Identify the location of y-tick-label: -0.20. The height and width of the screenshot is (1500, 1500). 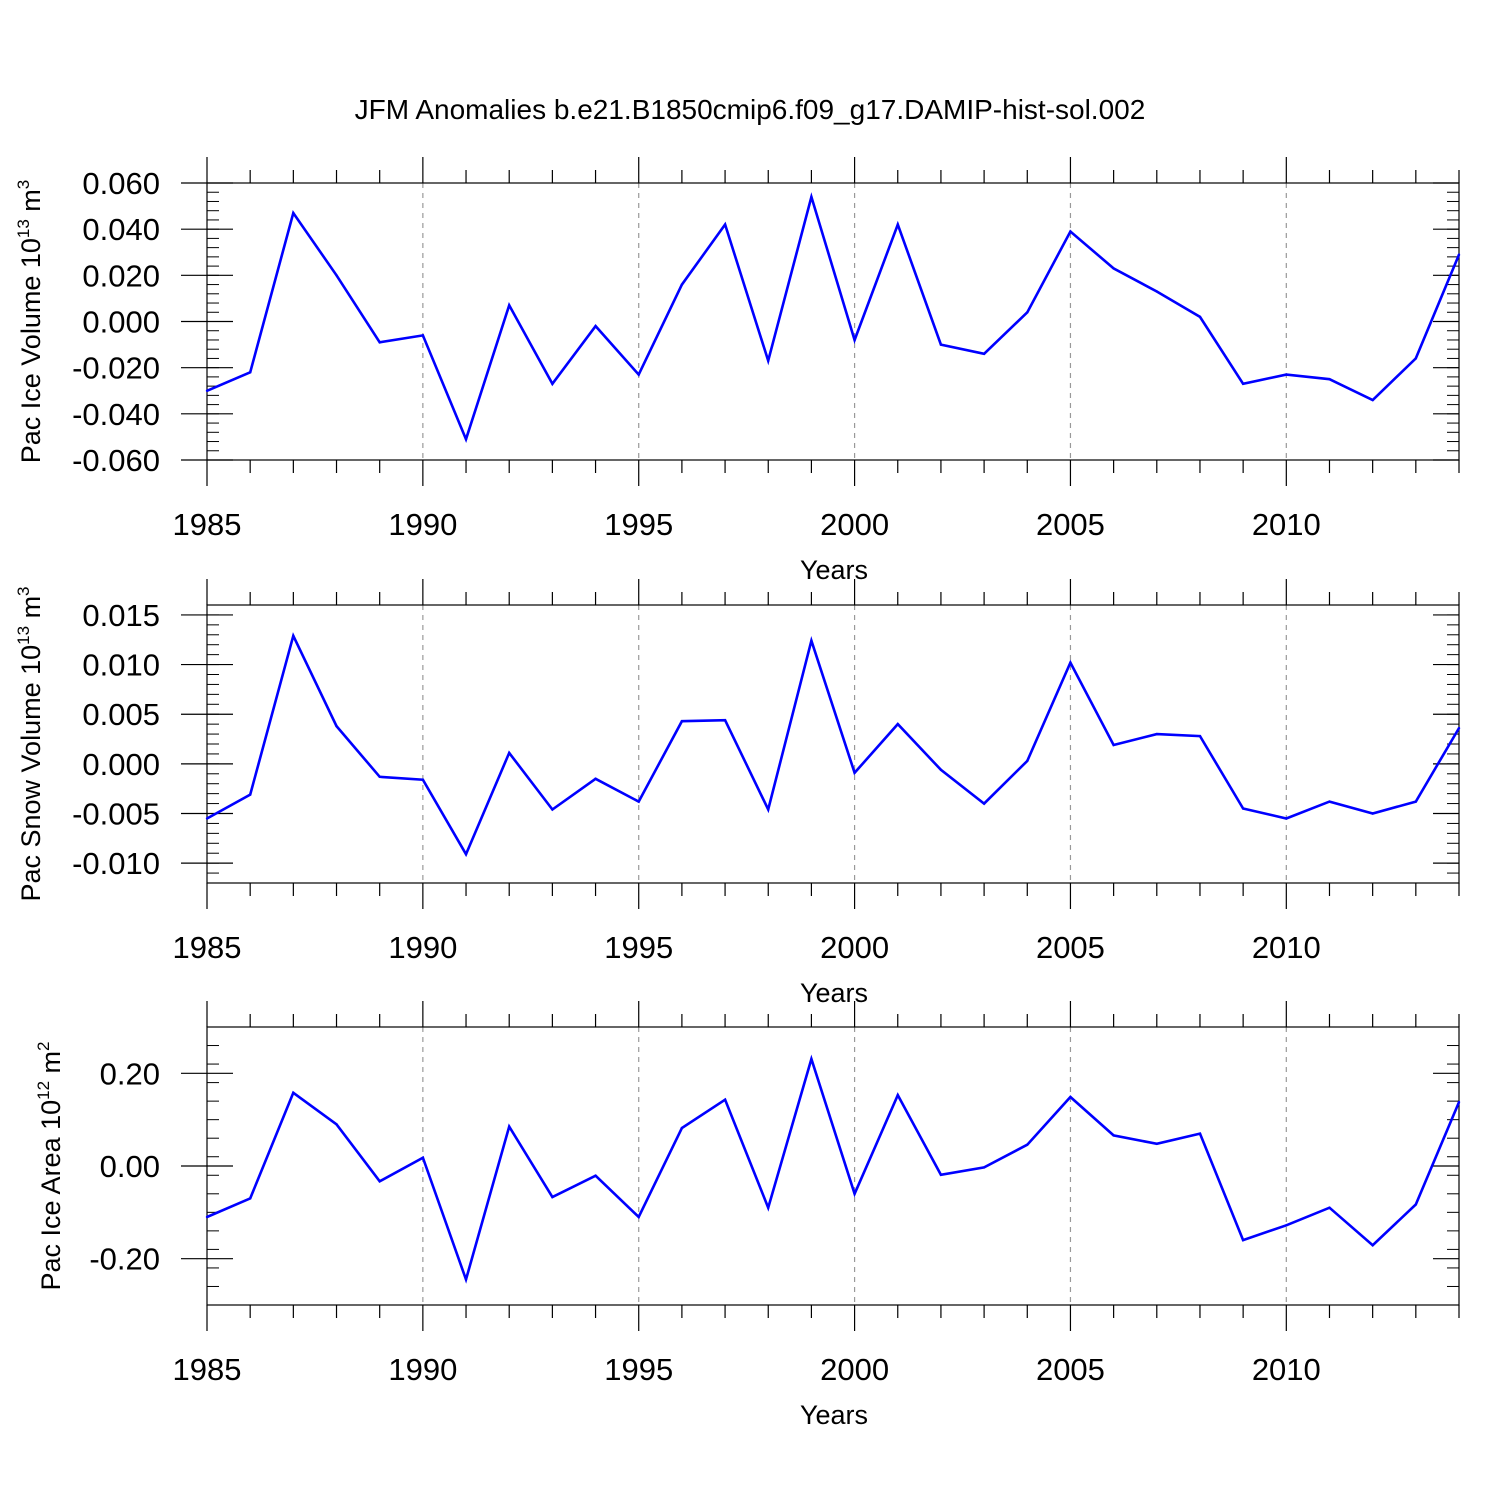
(124, 1259).